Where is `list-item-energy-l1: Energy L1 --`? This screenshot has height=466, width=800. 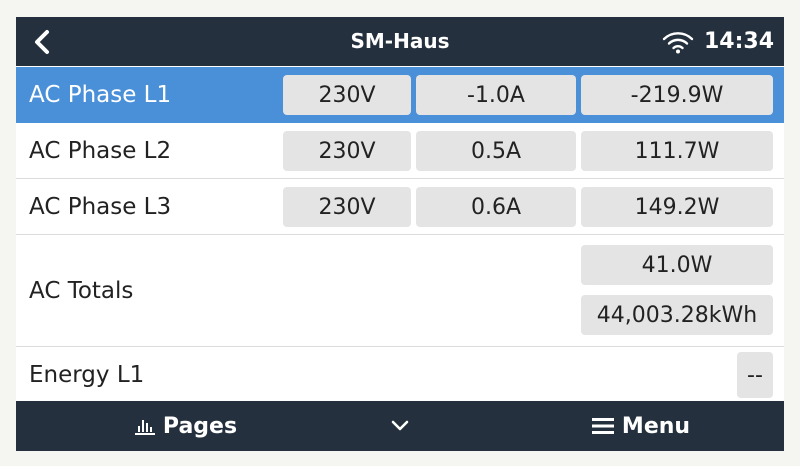
list-item-energy-l1: Energy L1 -- is located at coordinates (400, 375).